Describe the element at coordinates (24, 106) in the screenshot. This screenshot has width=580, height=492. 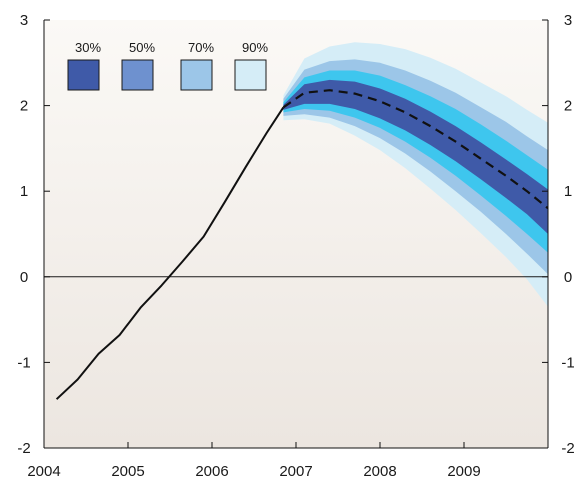
I see `y-tick-label-left: 2` at that location.